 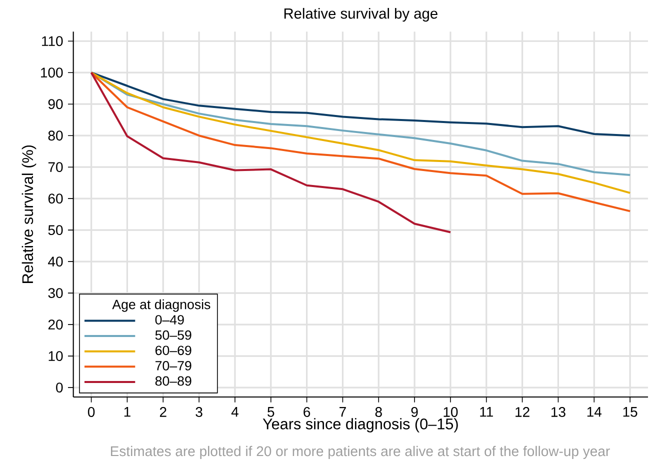 I want to click on legend-label: 50–59, so click(x=173, y=335).